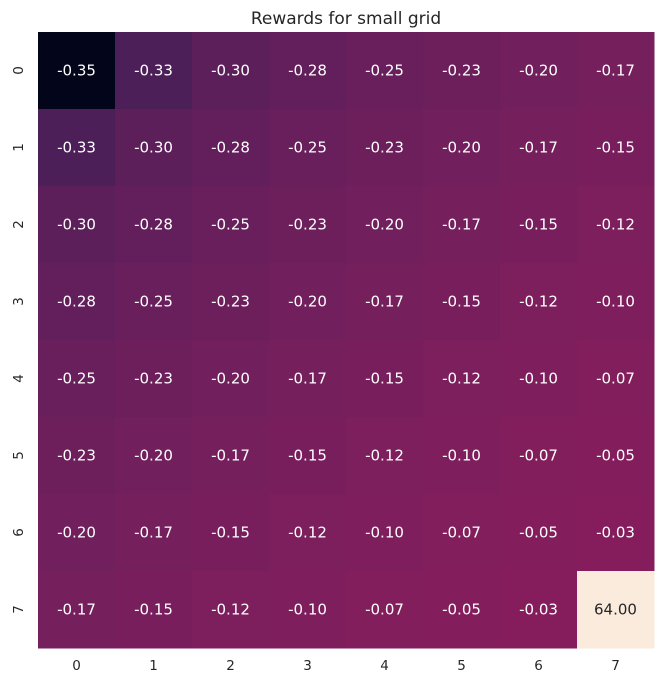 This screenshot has width=667, height=685. I want to click on x-tick-label: 2, so click(230, 666).